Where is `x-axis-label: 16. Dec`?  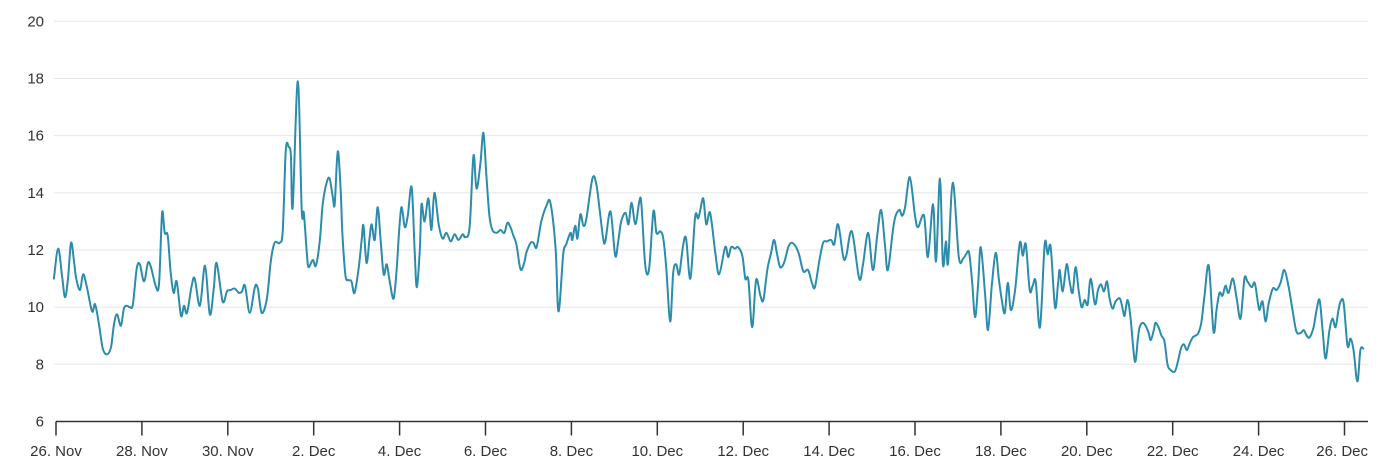 x-axis-label: 16. Dec is located at coordinates (915, 451).